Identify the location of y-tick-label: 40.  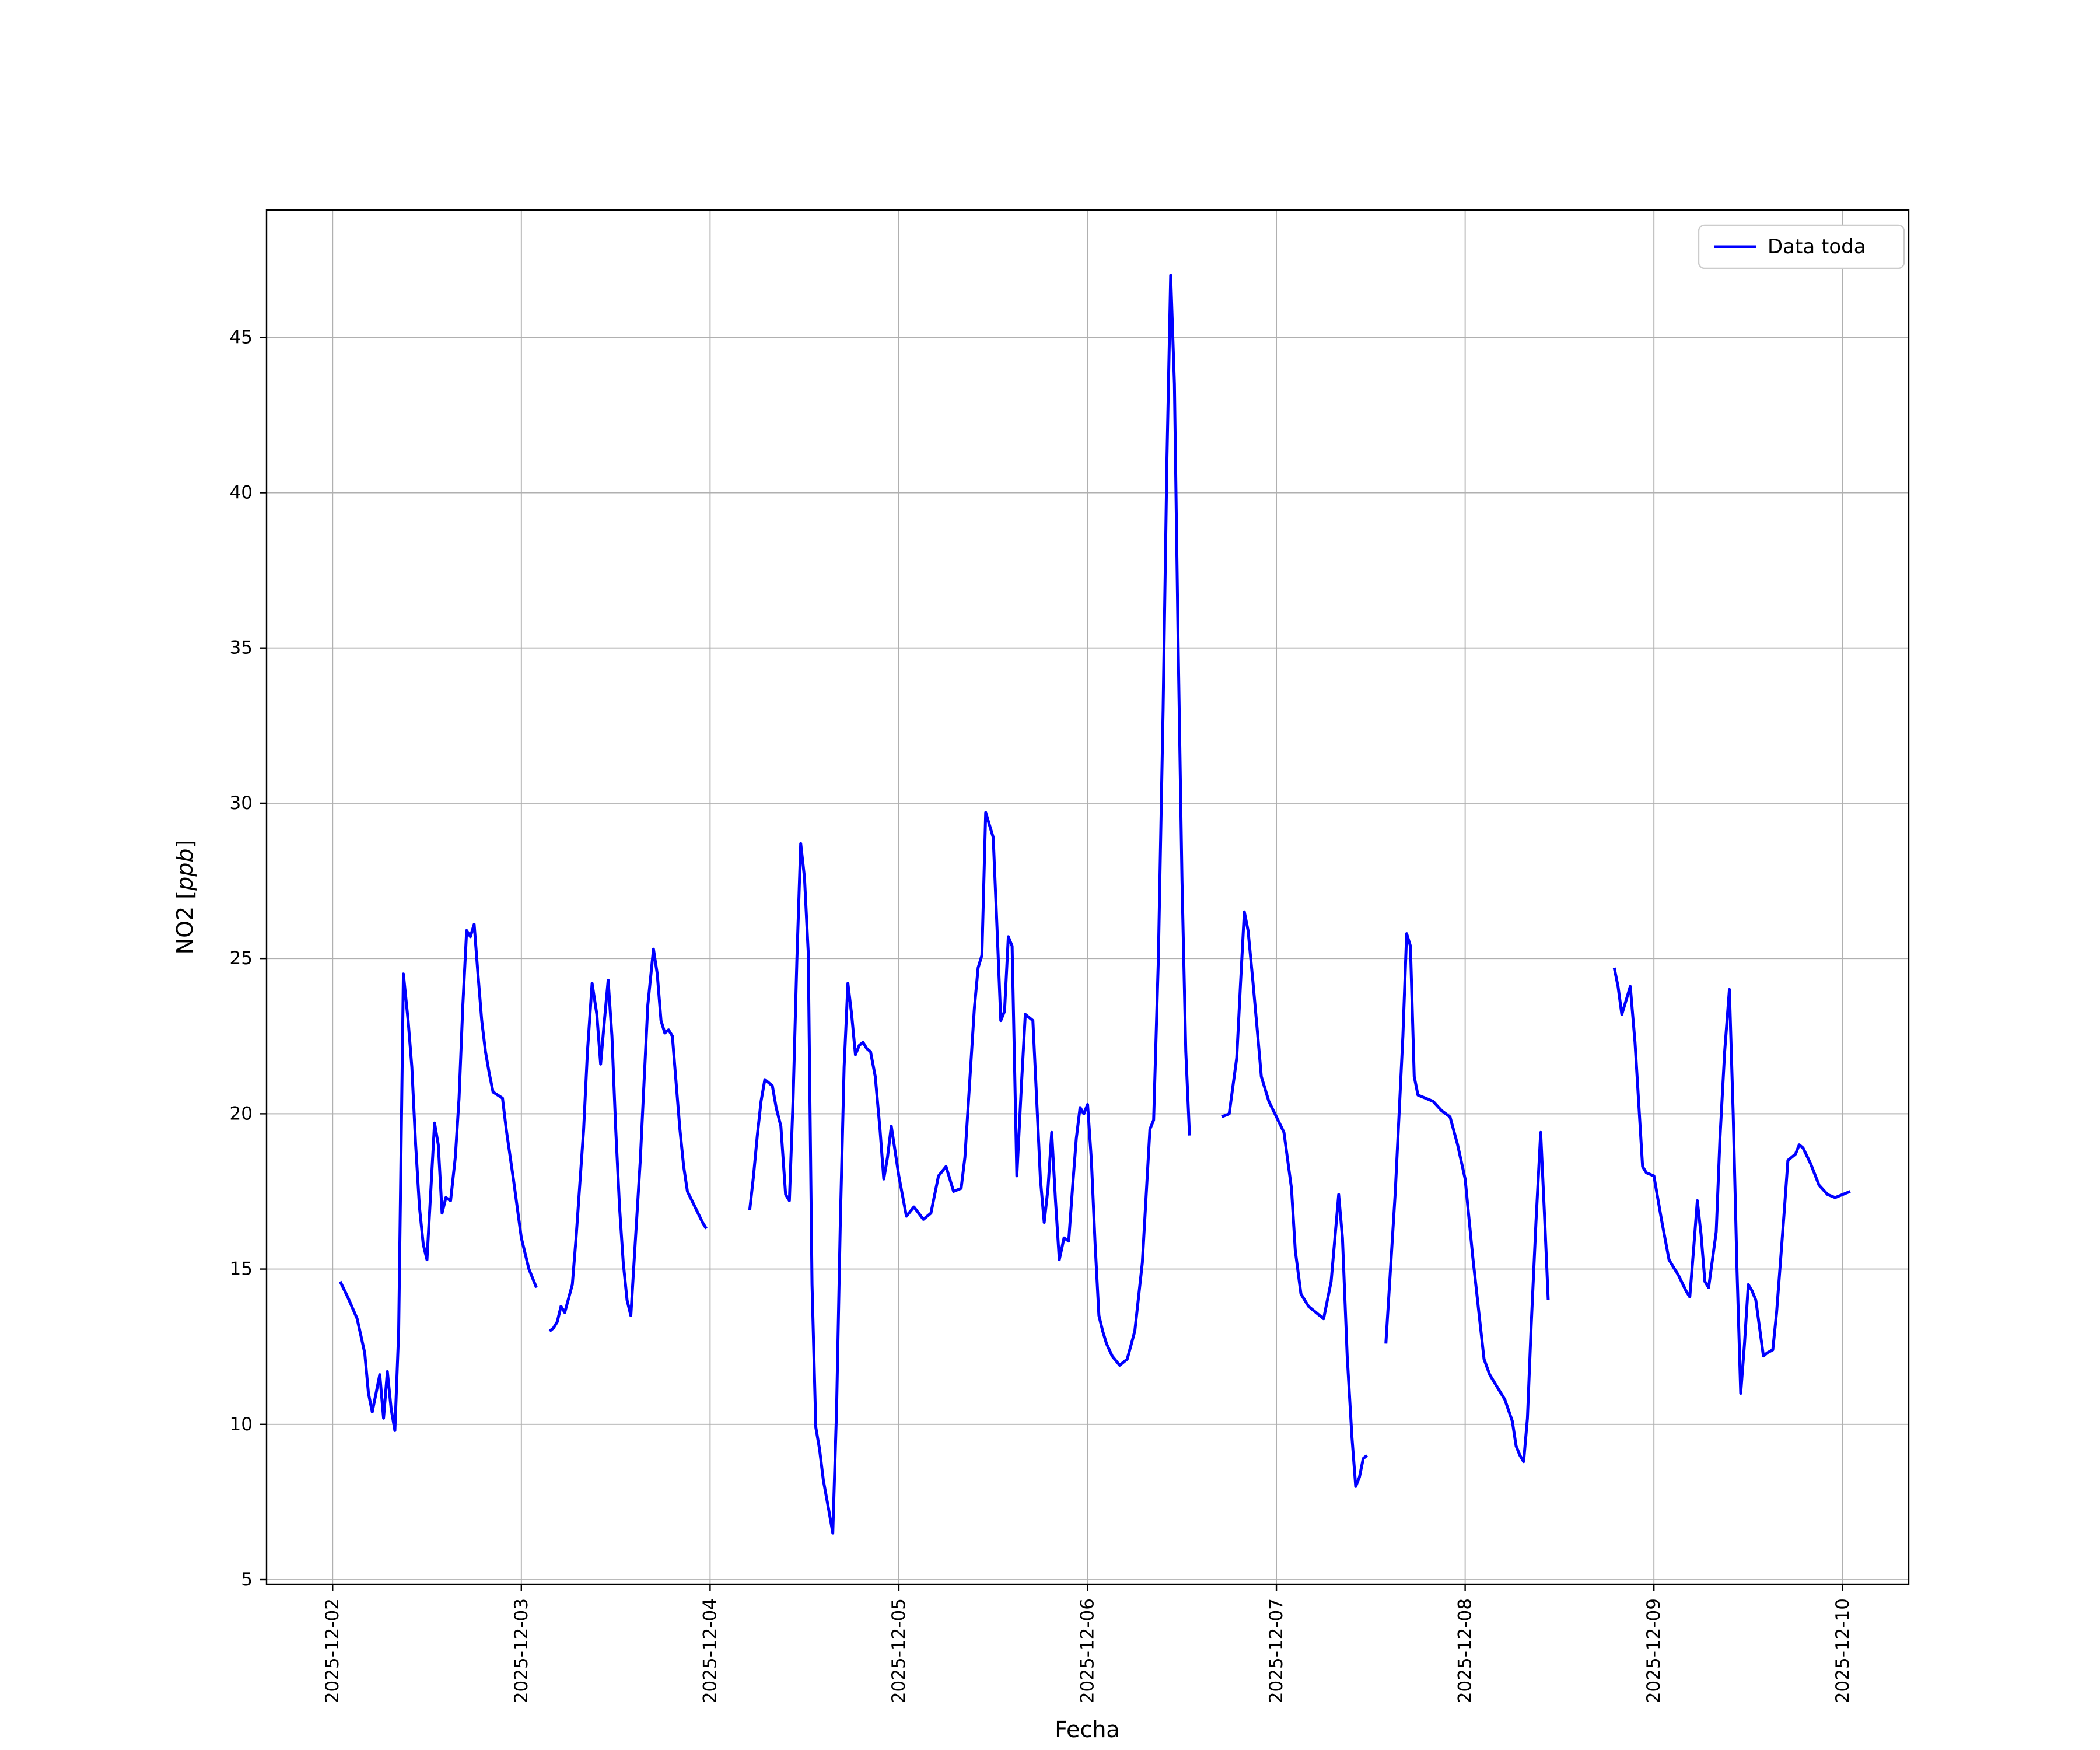
(242, 492).